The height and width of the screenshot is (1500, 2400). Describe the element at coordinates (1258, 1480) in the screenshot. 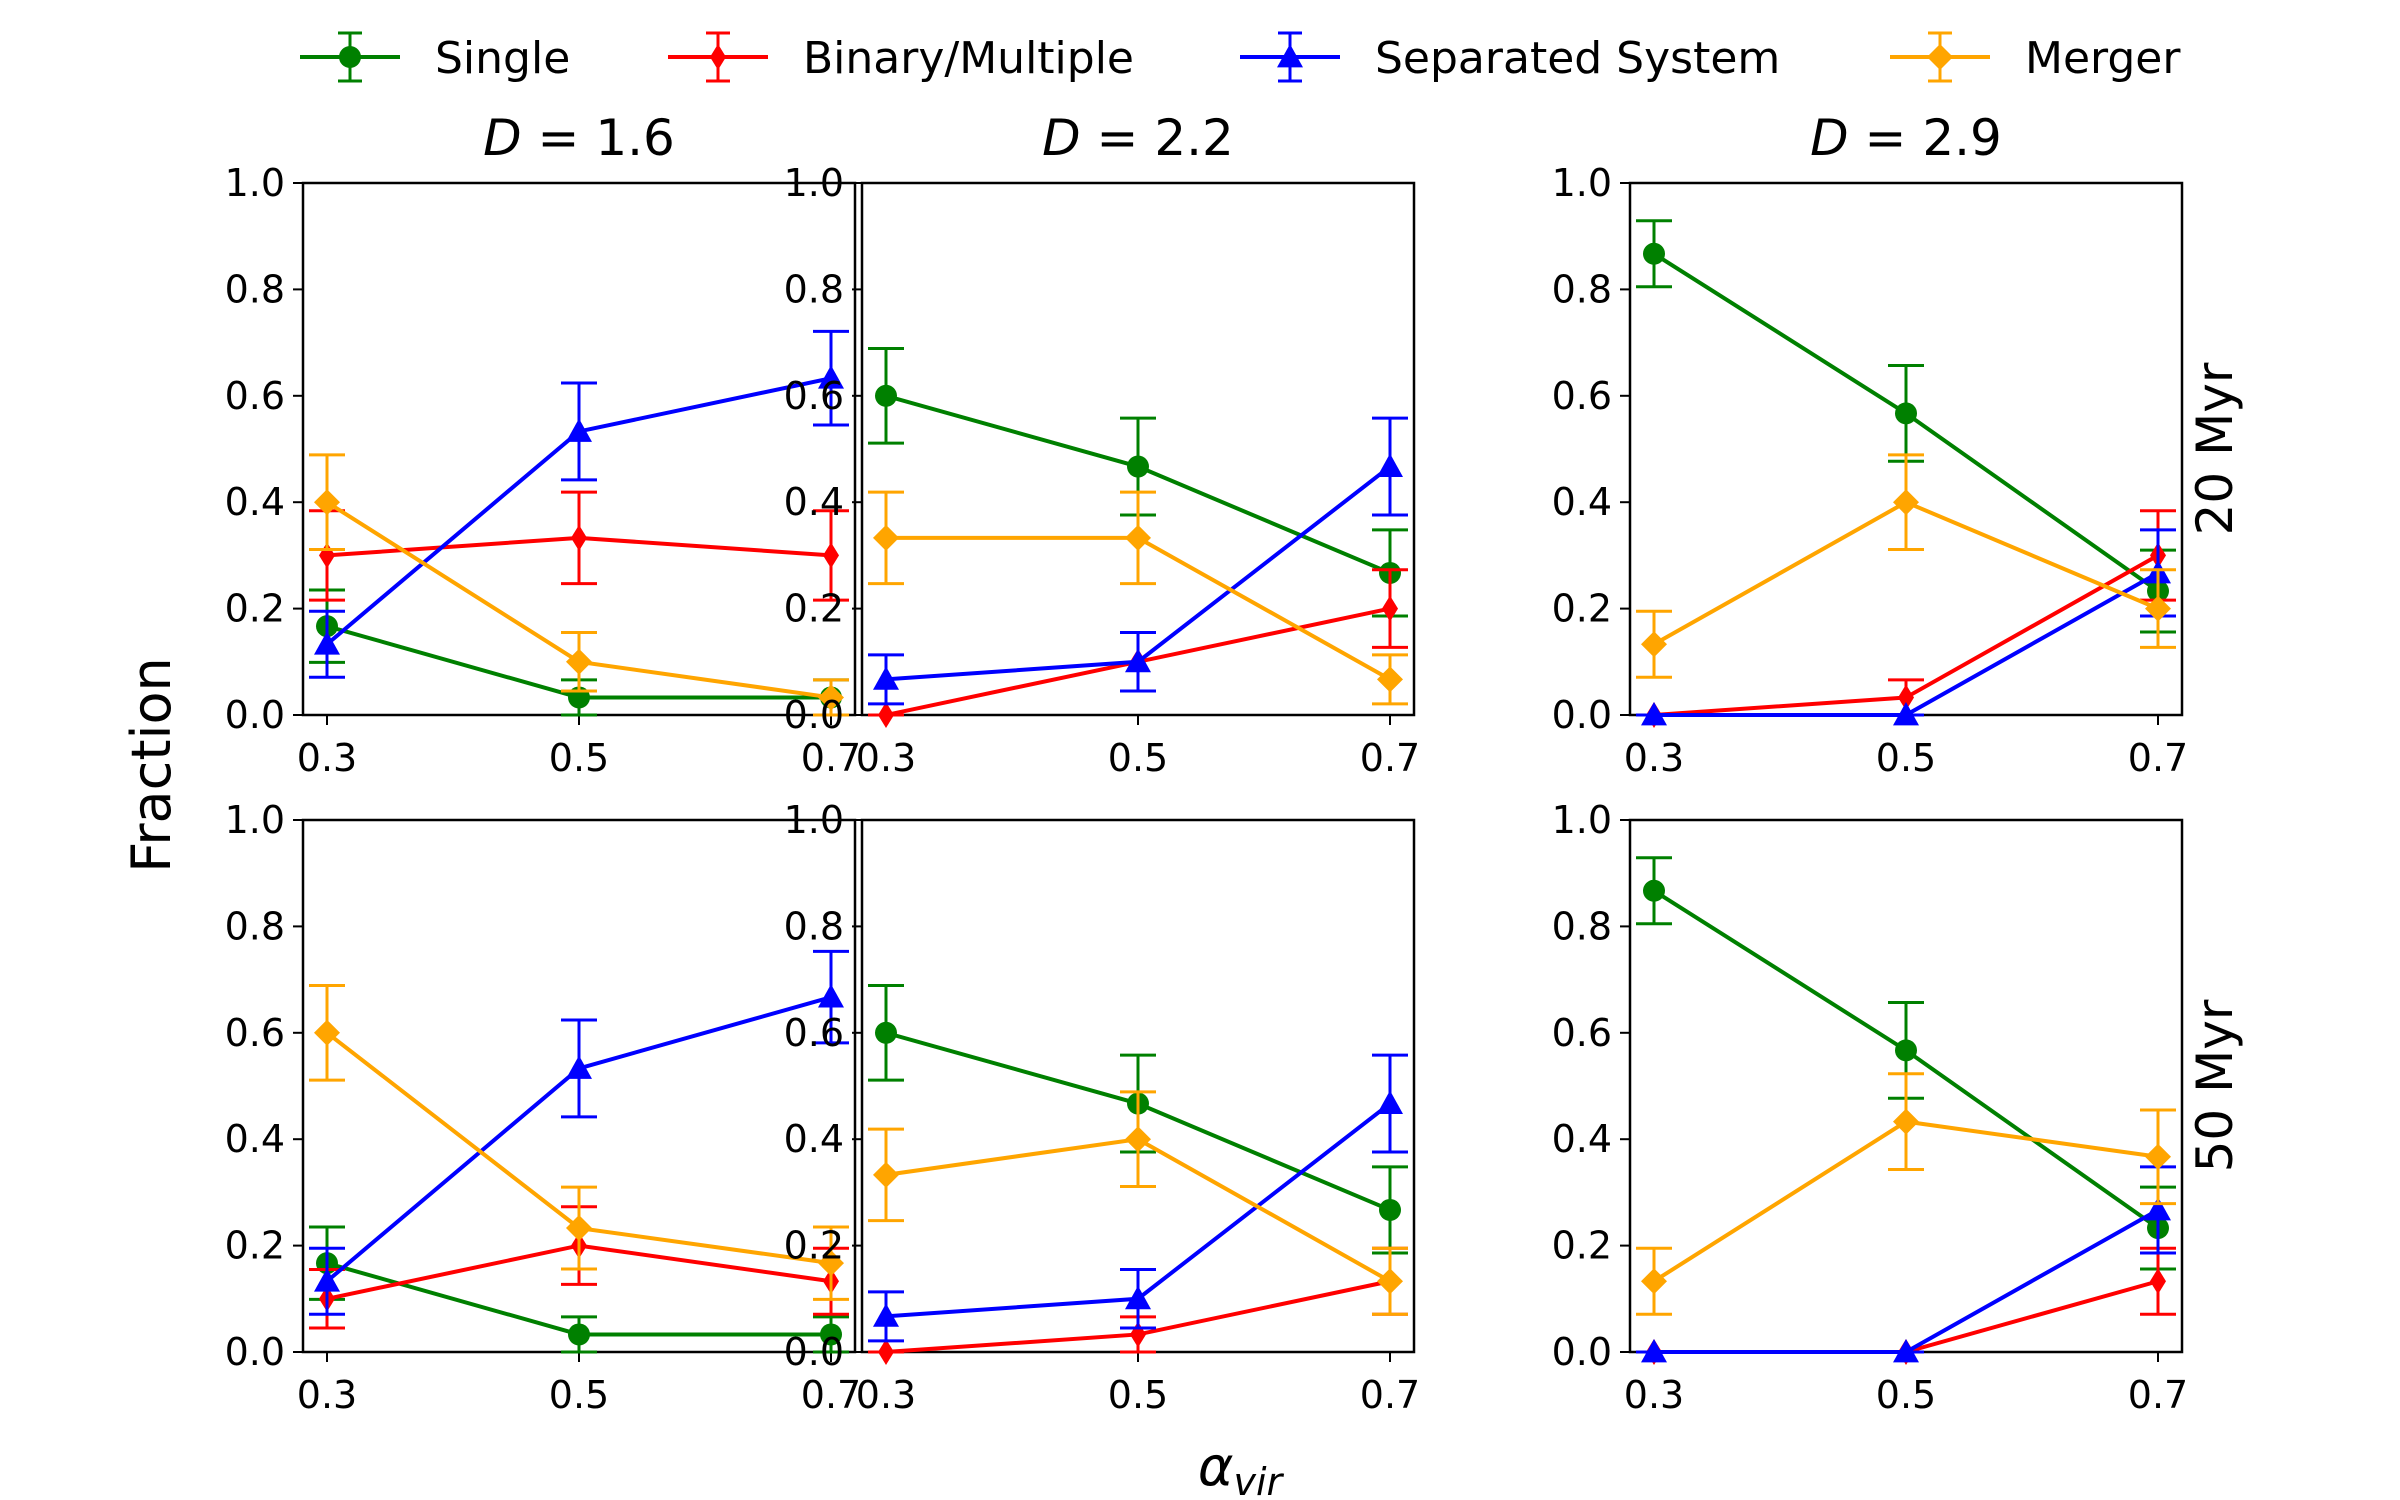

I see `x-axis-label-subscript: vir` at that location.